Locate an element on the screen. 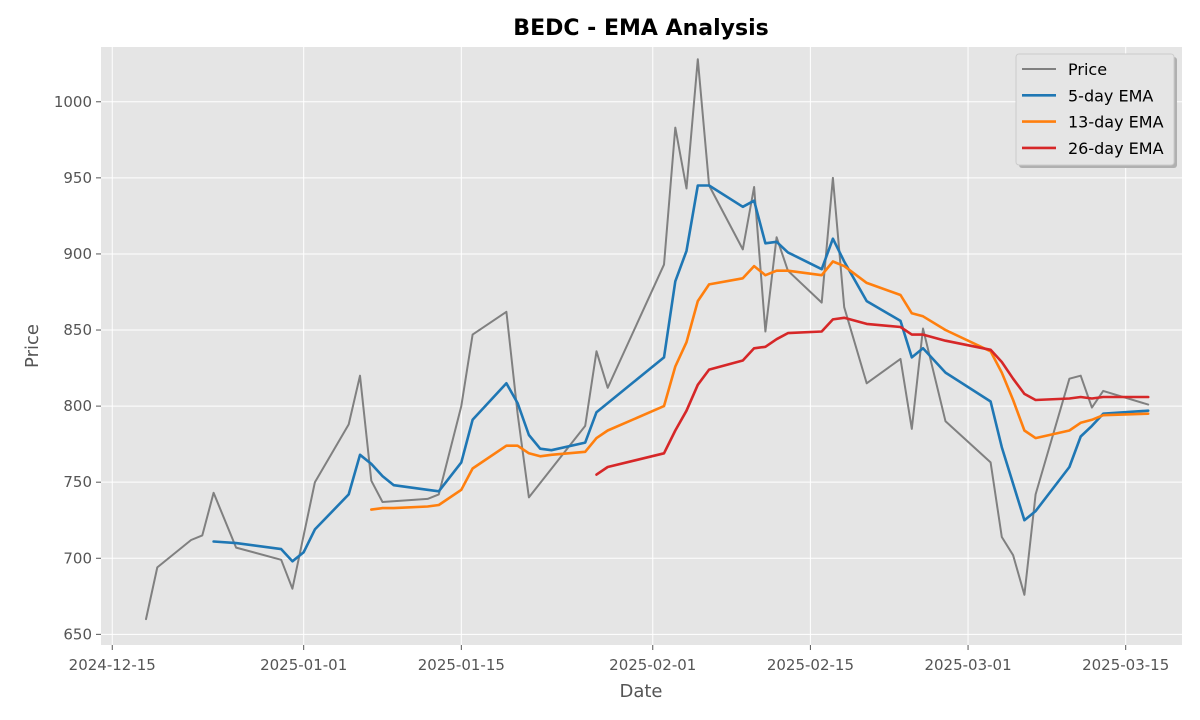 The height and width of the screenshot is (720, 1200). legend: Price 5-day EMA 13-day EMA 26-day EMA is located at coordinates (1096, 110).